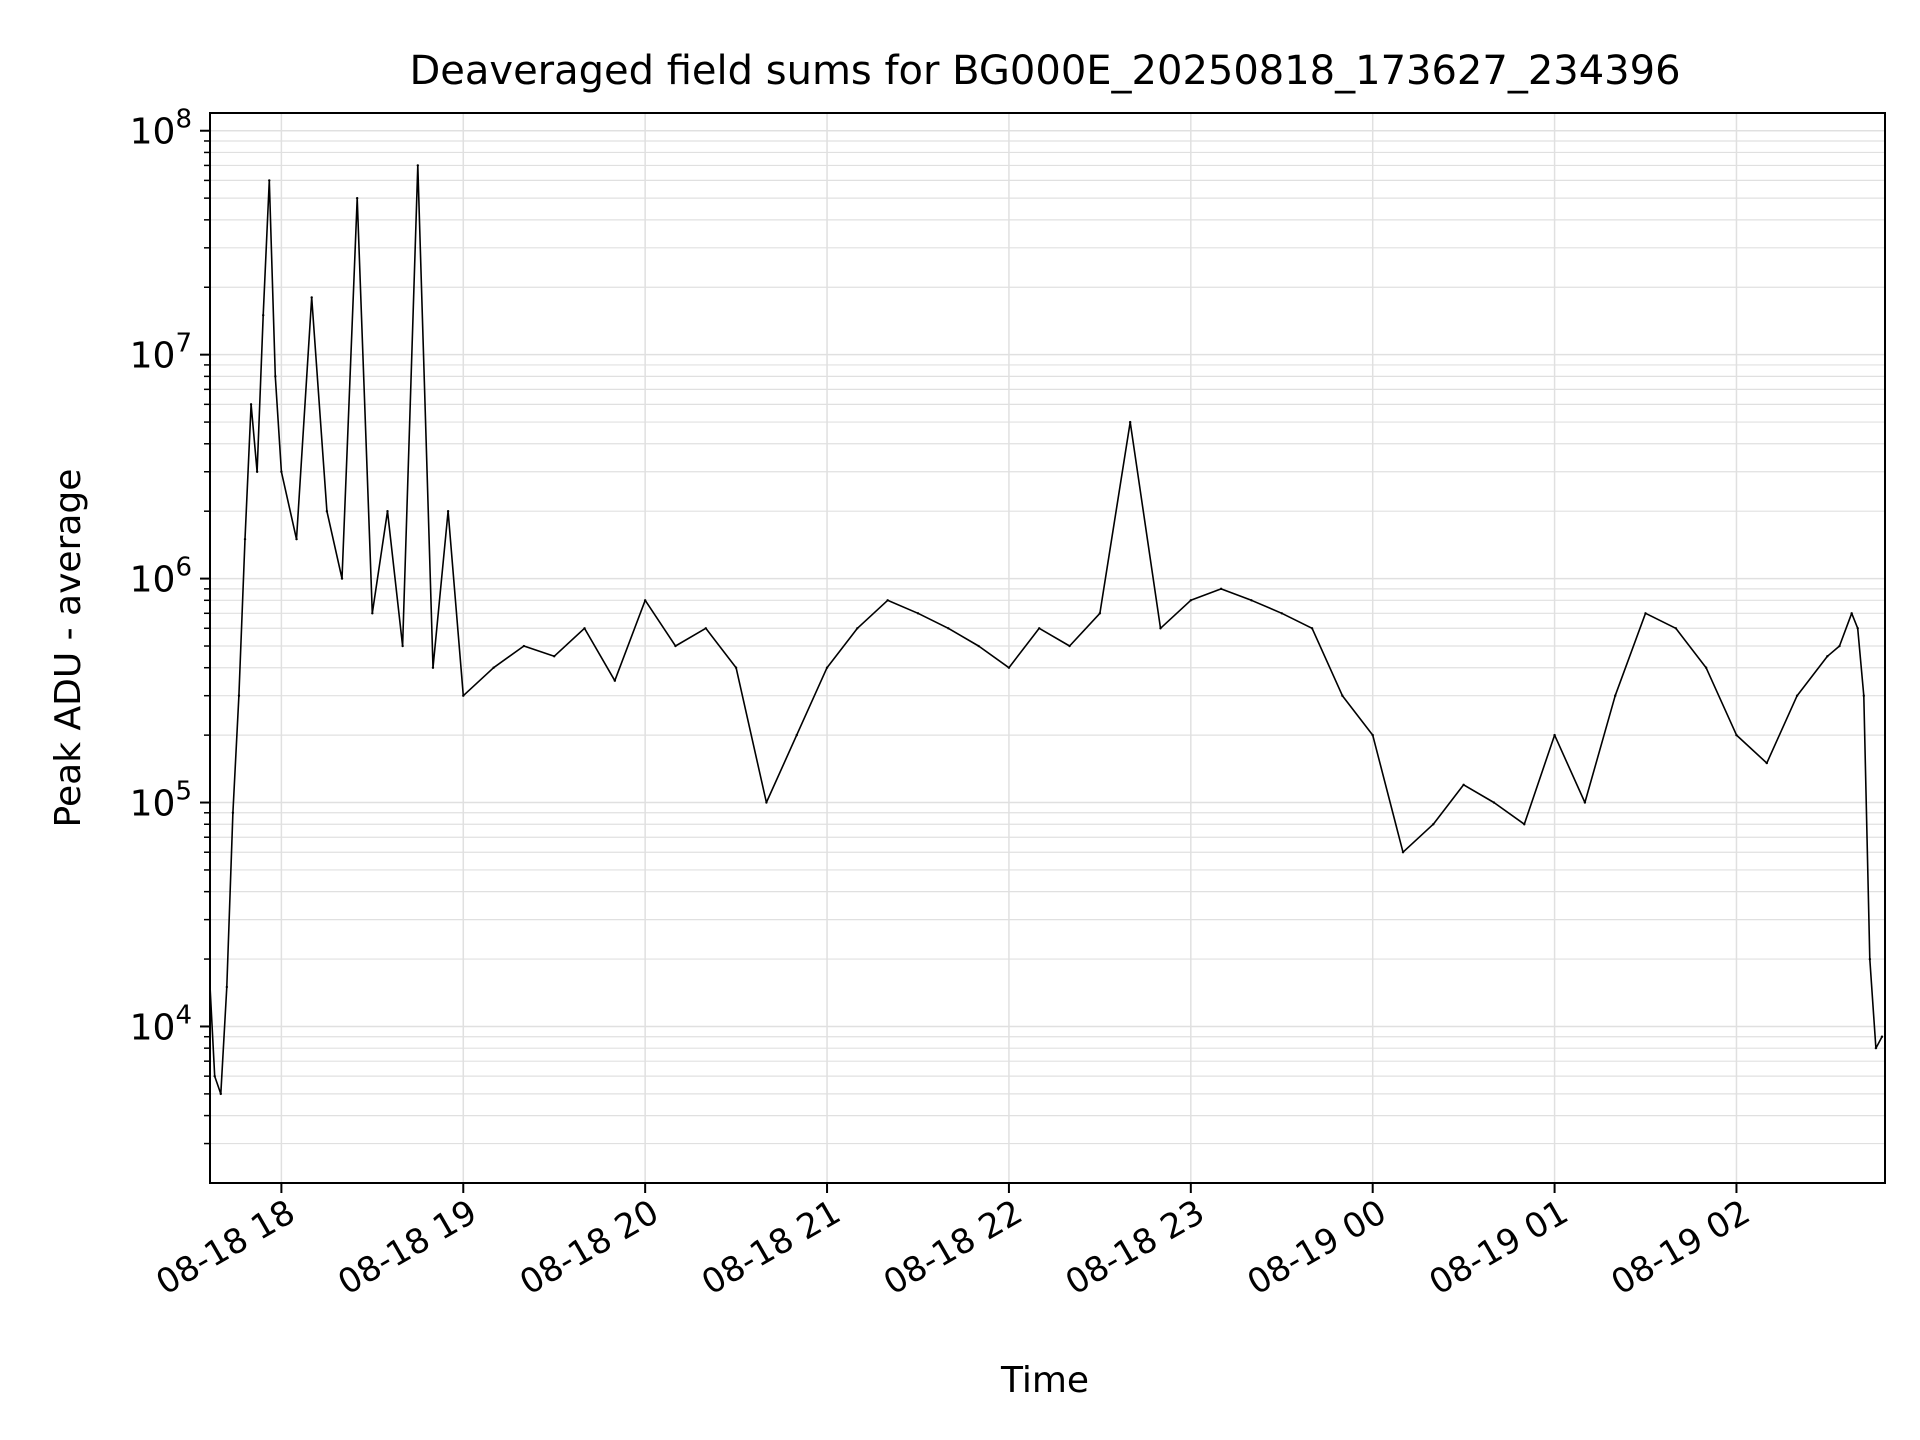  What do you see at coordinates (1044, 1380) in the screenshot?
I see `x-axis-label: Time` at bounding box center [1044, 1380].